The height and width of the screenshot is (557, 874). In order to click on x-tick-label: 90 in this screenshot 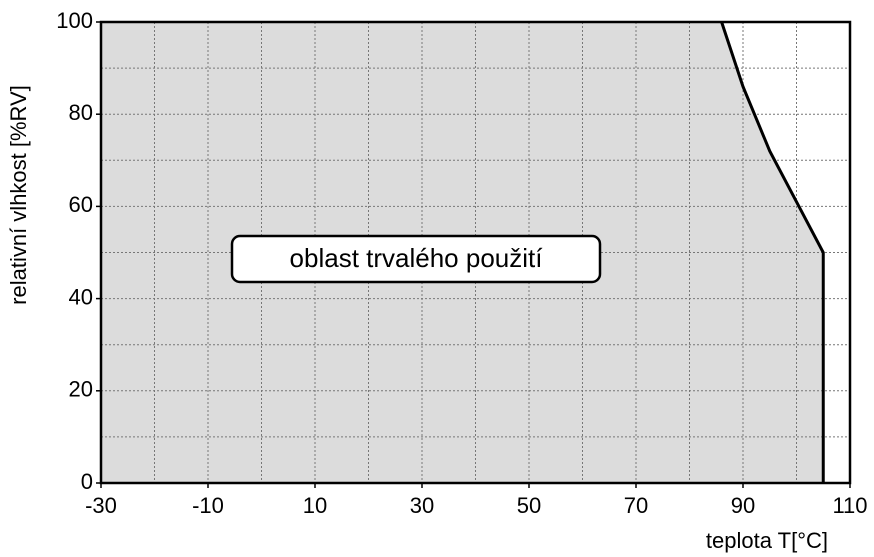, I will do `click(743, 505)`.